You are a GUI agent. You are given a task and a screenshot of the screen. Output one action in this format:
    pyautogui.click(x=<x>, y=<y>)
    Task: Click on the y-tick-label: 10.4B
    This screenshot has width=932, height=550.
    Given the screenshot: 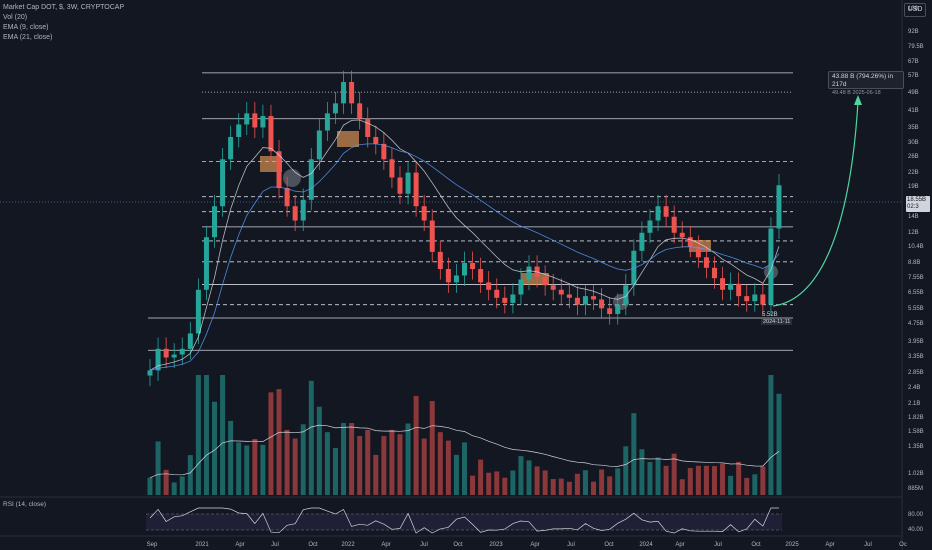 What is the action you would take?
    pyautogui.click(x=916, y=247)
    